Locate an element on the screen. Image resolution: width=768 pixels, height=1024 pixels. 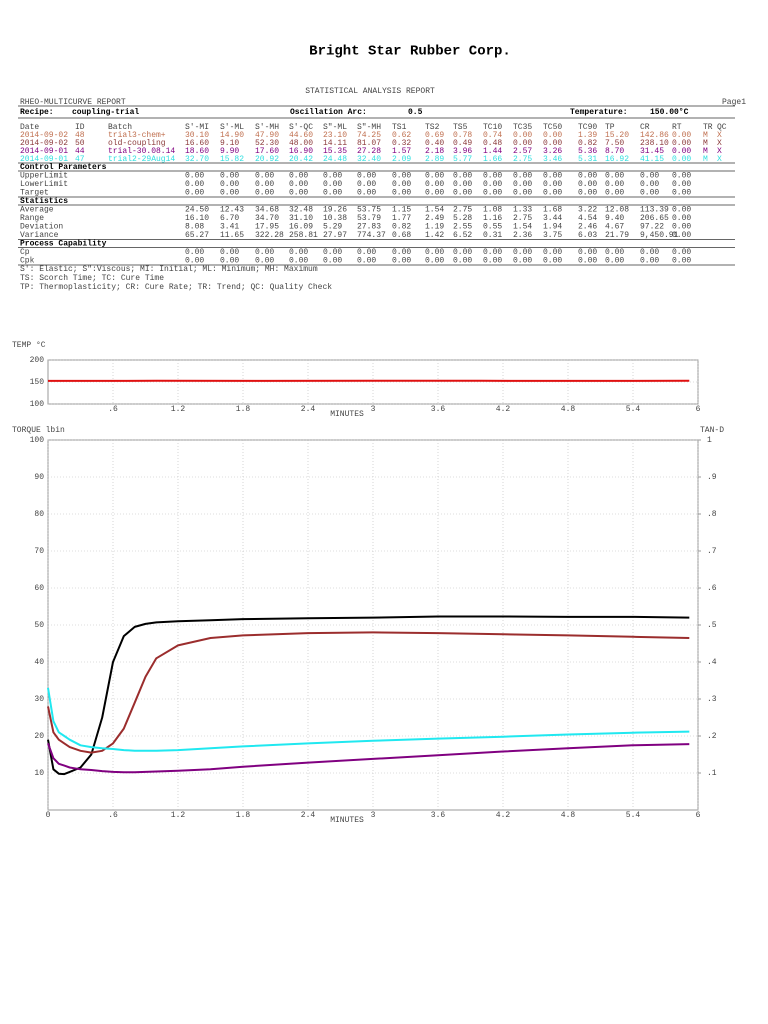
column-header: TS2 is located at coordinates (432, 127).